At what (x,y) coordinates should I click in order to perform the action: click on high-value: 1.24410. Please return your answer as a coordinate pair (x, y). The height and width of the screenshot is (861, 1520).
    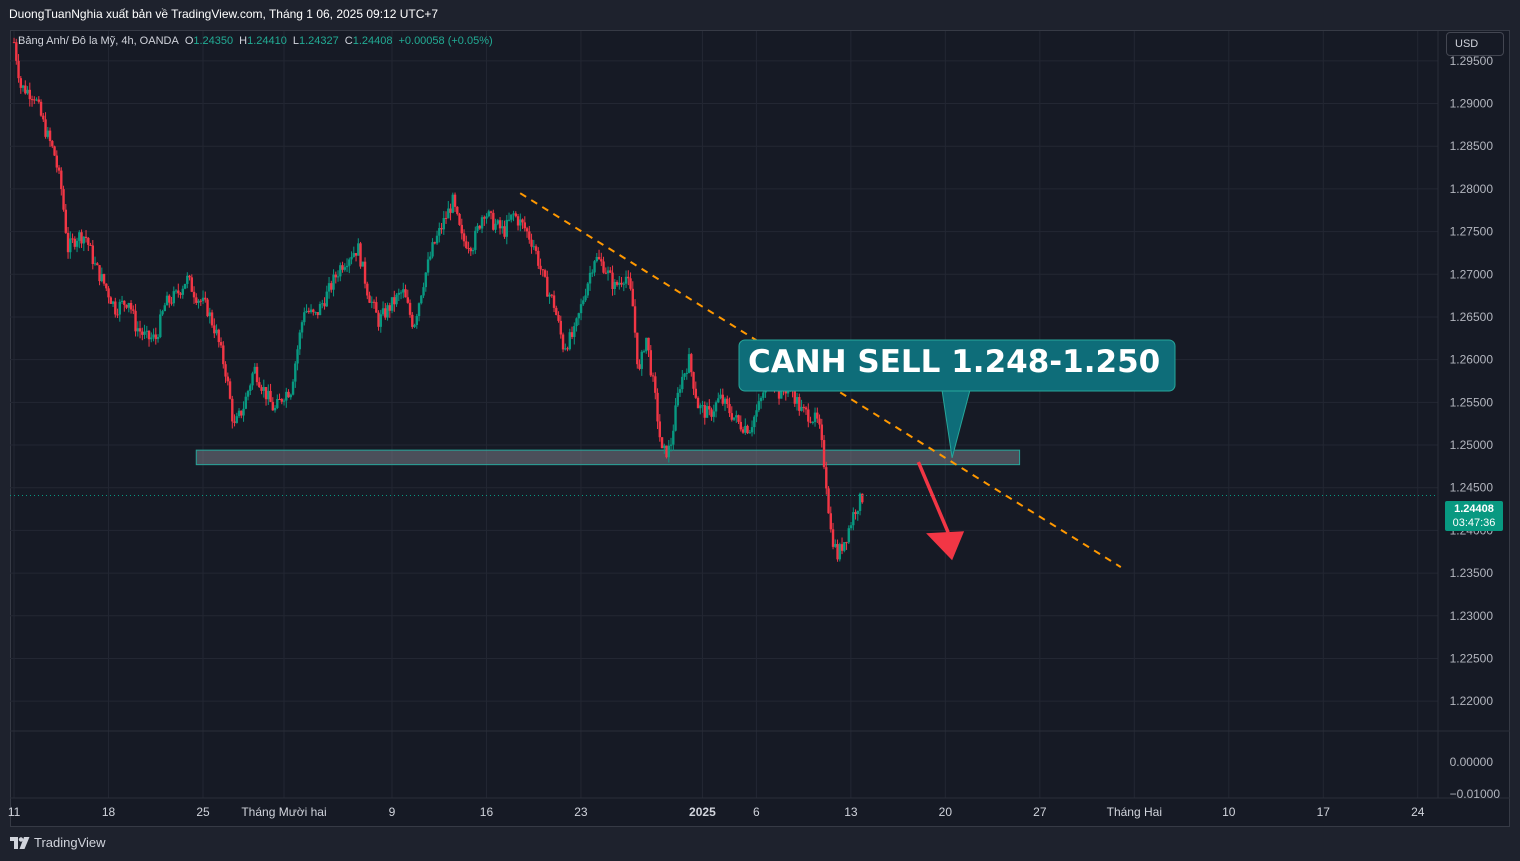
    Looking at the image, I should click on (267, 41).